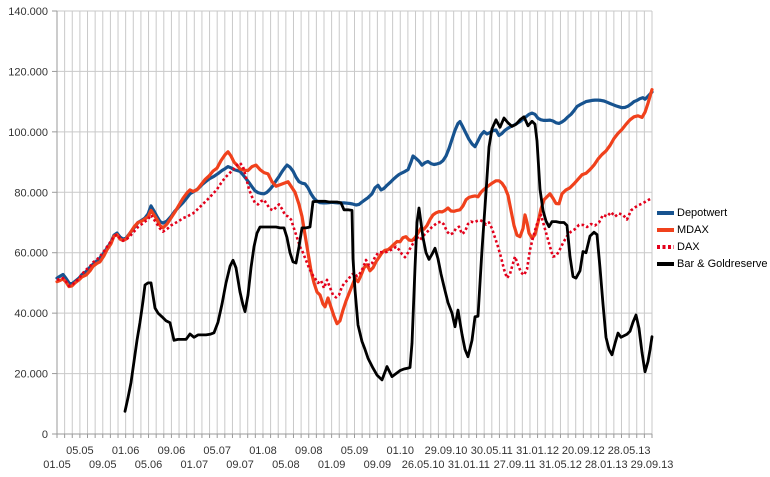 The width and height of the screenshot is (770, 477). I want to click on legend-item-bar-goldreserve: Bar & Goldreserve, so click(712, 264).